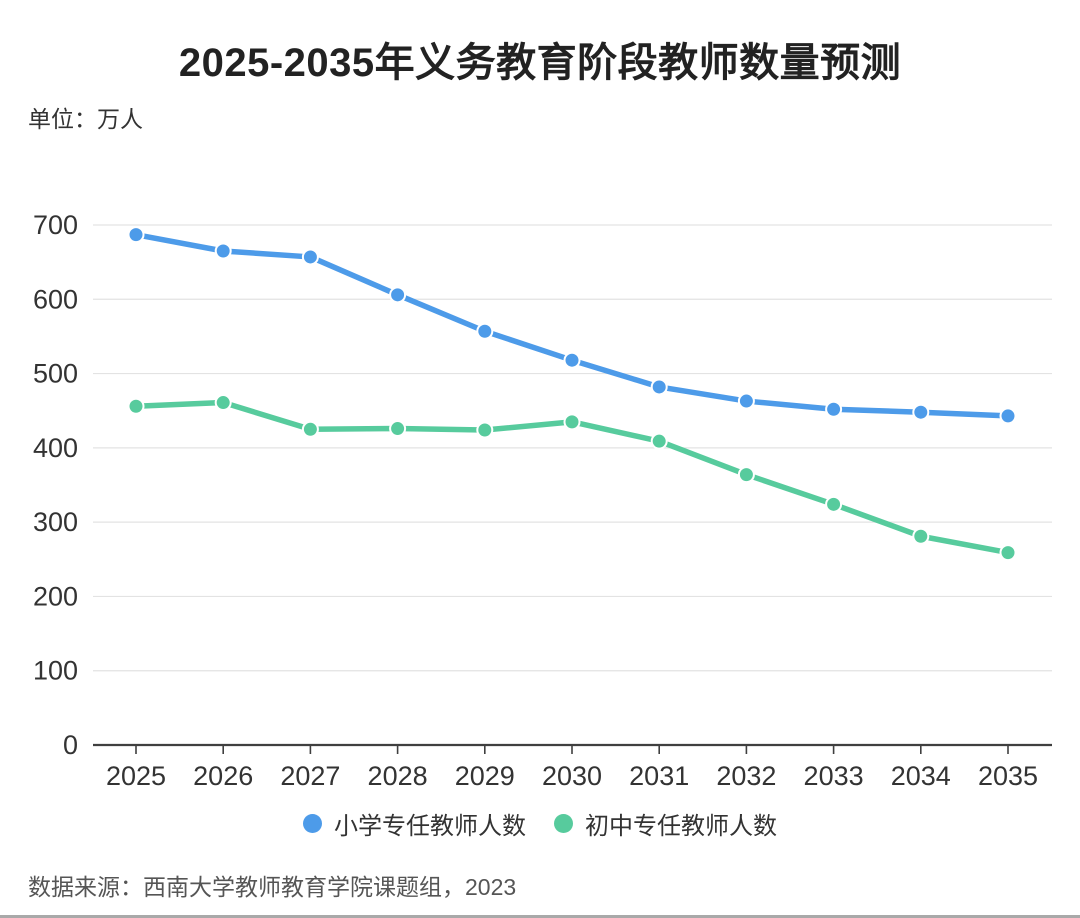 Image resolution: width=1080 pixels, height=918 pixels. I want to click on unit-label: 单位：万人, so click(85, 119).